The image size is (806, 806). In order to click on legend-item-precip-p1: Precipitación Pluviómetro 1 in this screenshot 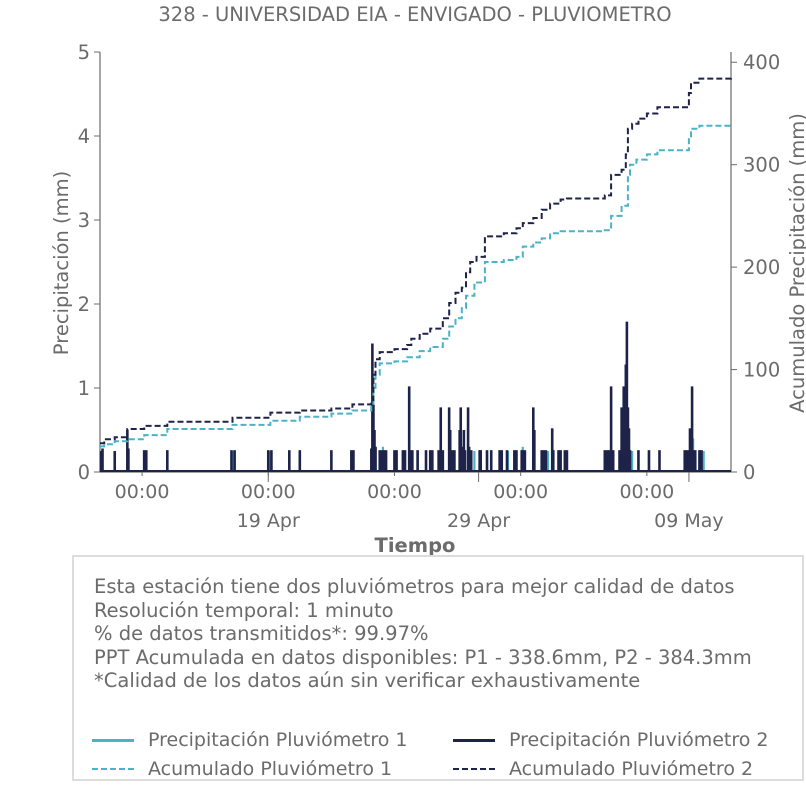, I will do `click(250, 740)`.